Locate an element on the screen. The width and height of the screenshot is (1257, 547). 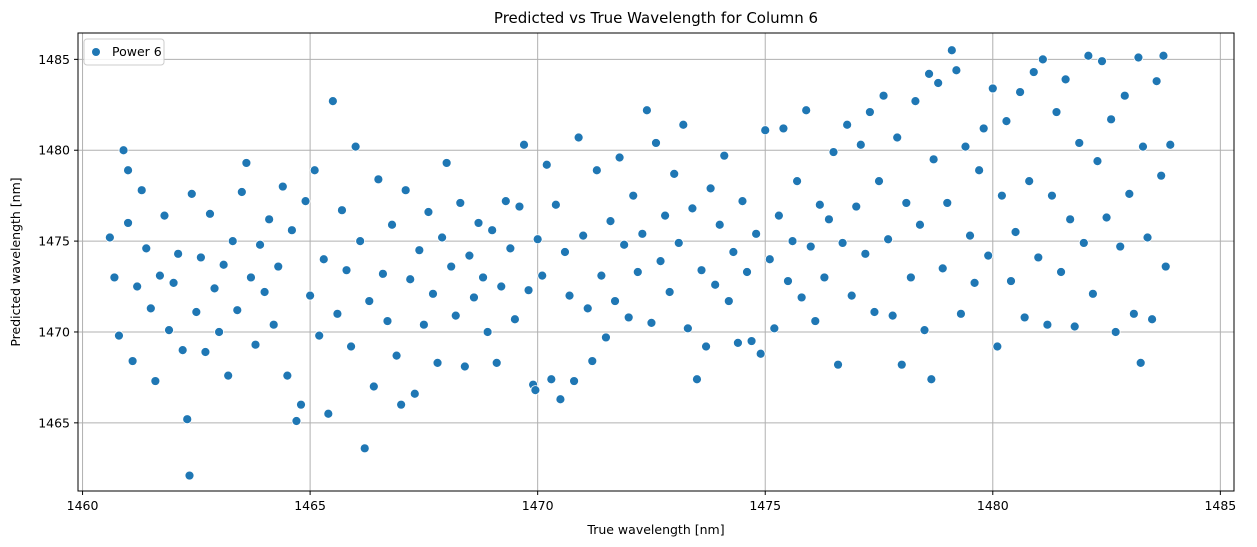
x-axis-label: True wavelength [nm] is located at coordinates (655, 529).